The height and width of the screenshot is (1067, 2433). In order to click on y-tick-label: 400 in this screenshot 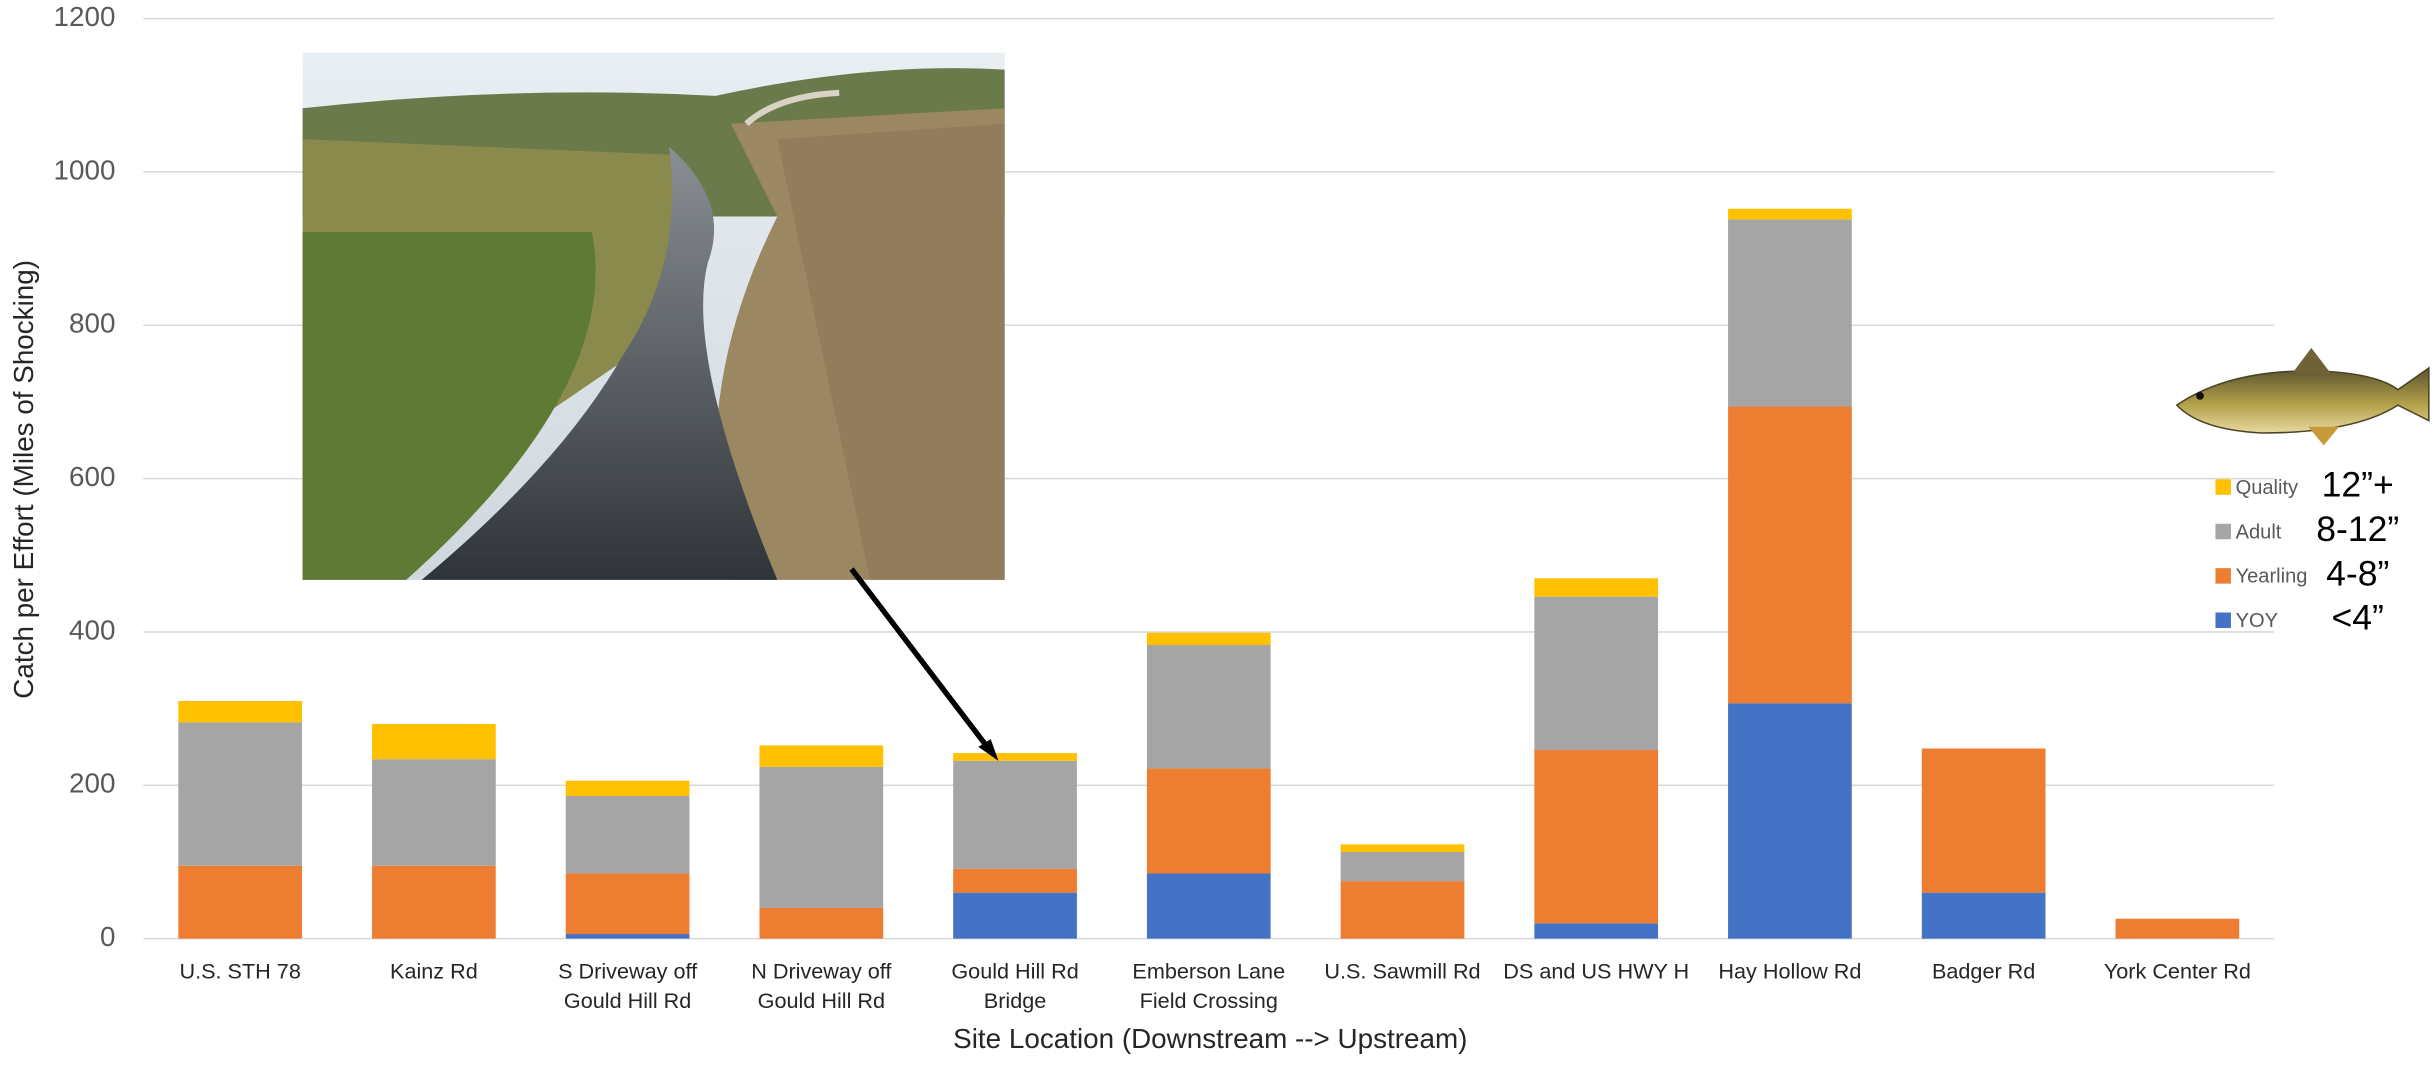, I will do `click(92, 629)`.